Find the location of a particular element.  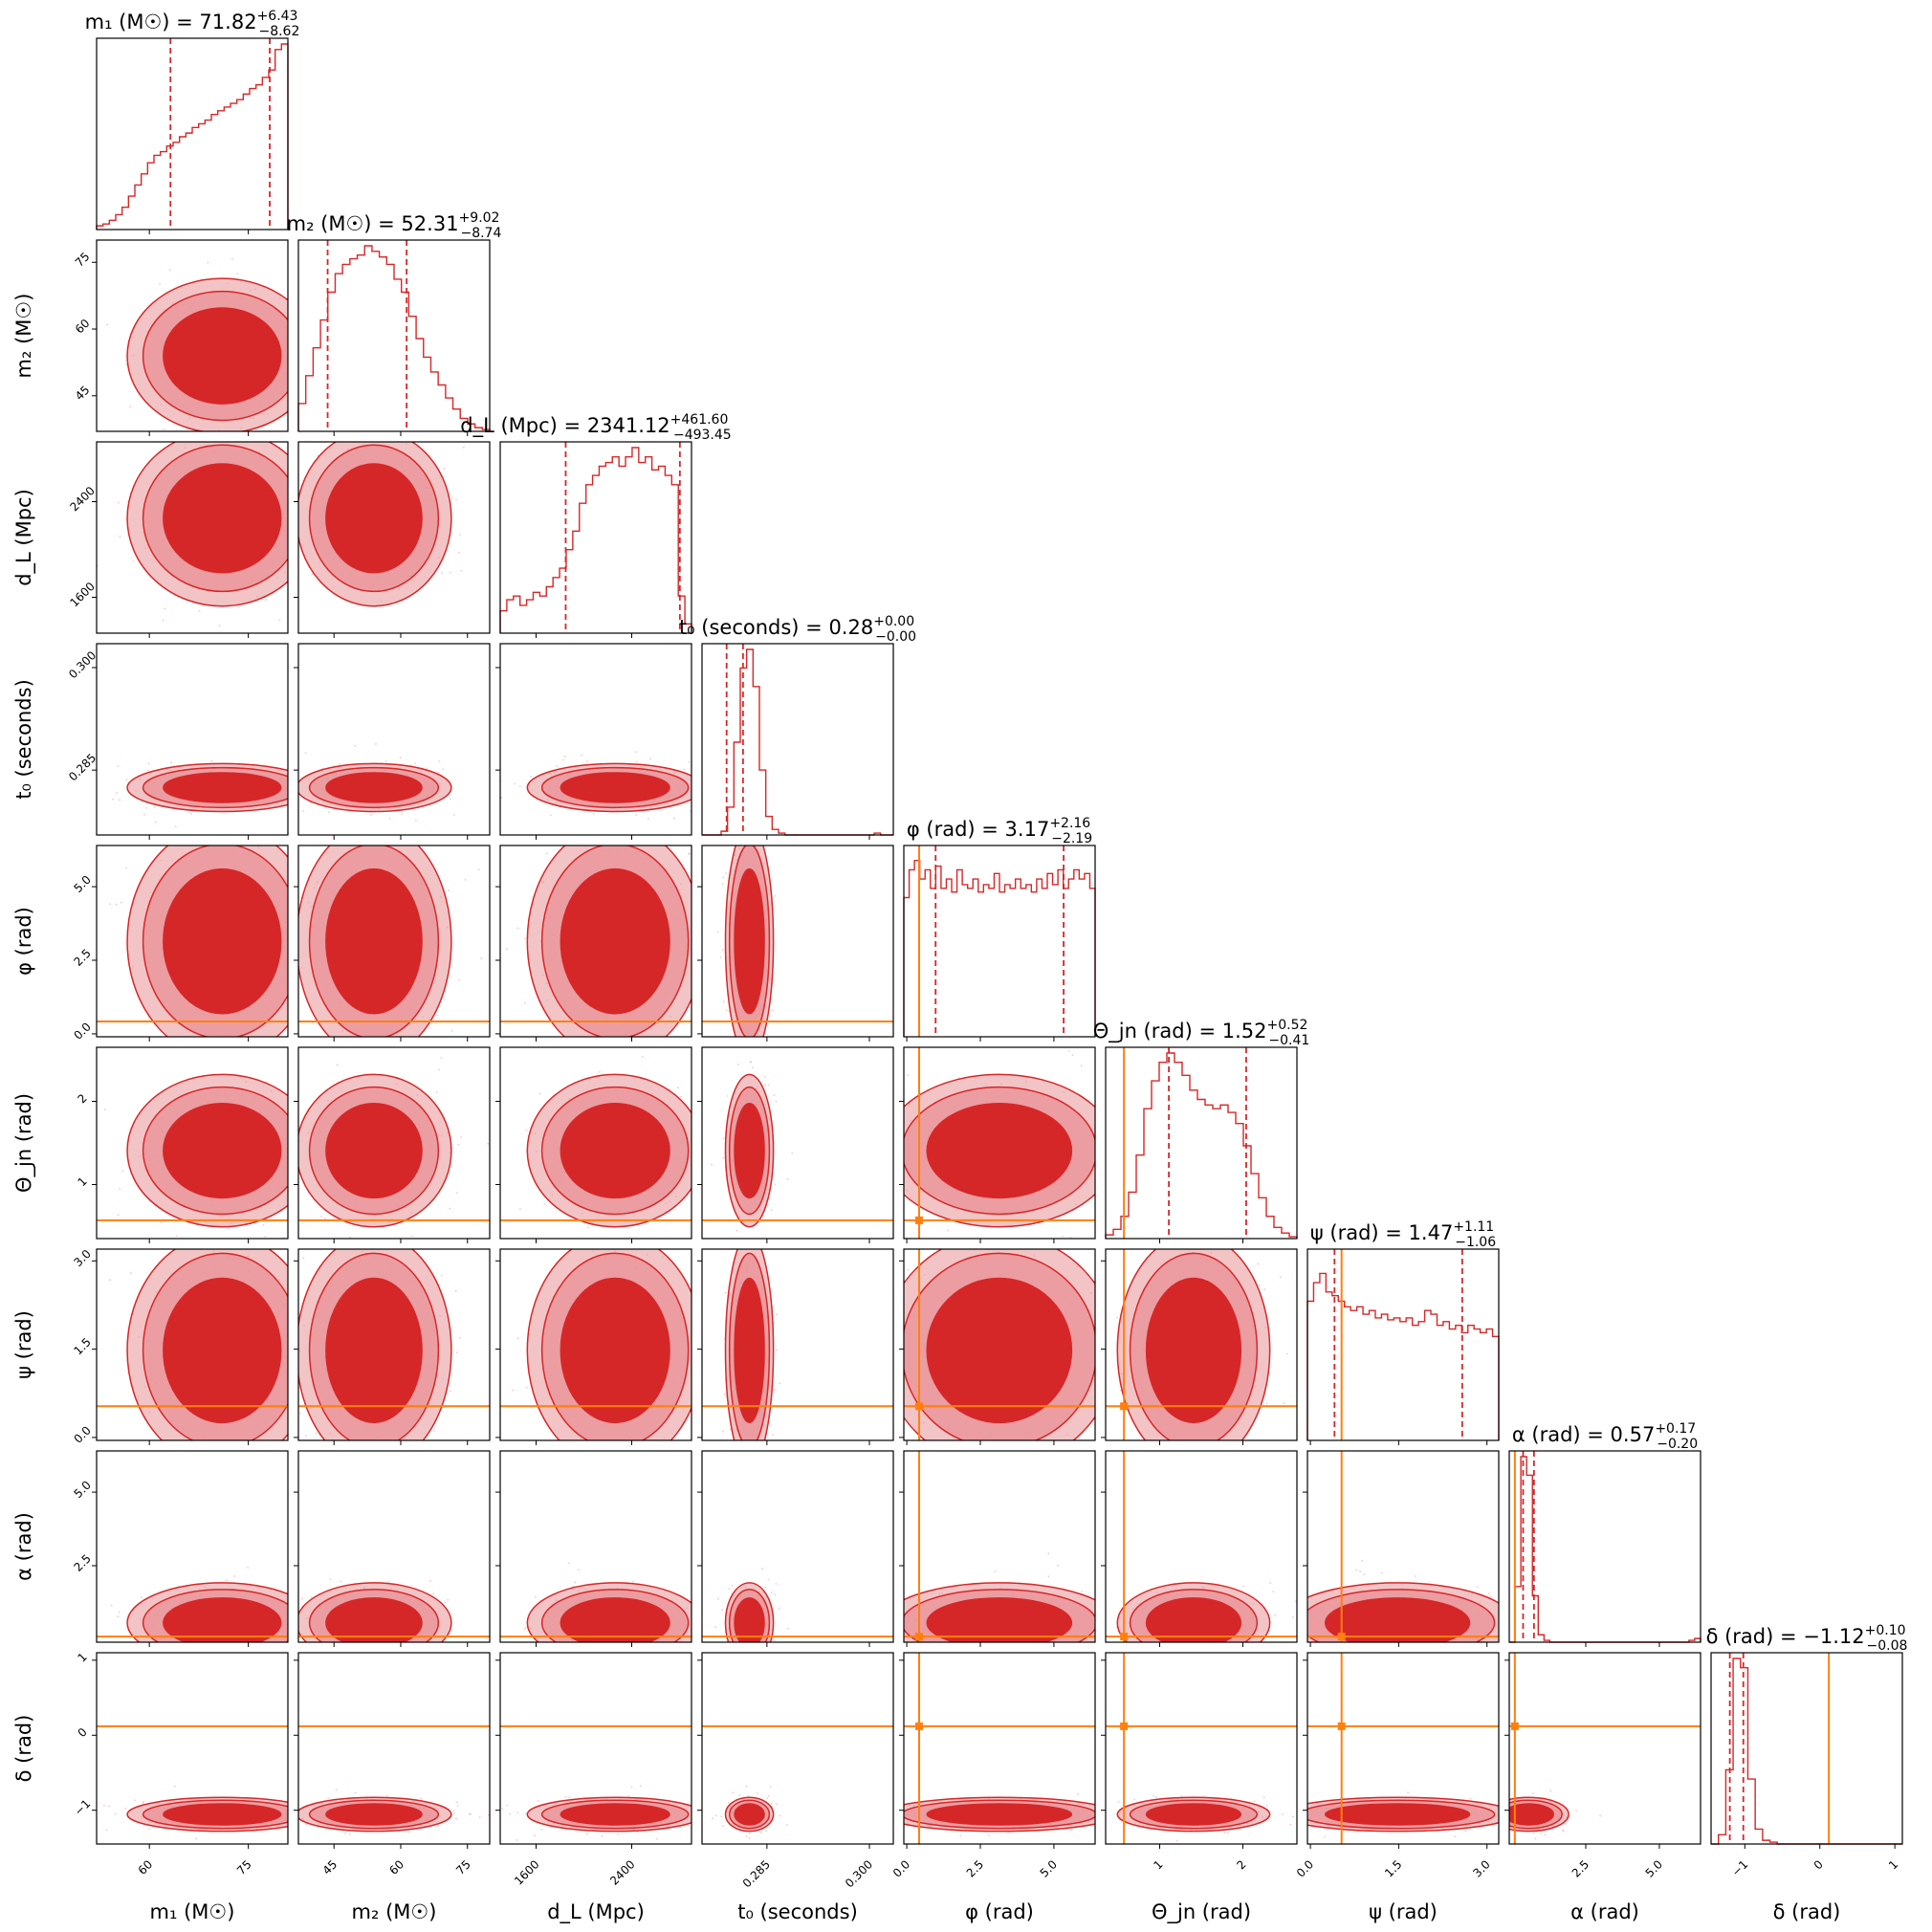

x-axis-label-theta_jn: Θ_jn (rad) is located at coordinates (1201, 1912).